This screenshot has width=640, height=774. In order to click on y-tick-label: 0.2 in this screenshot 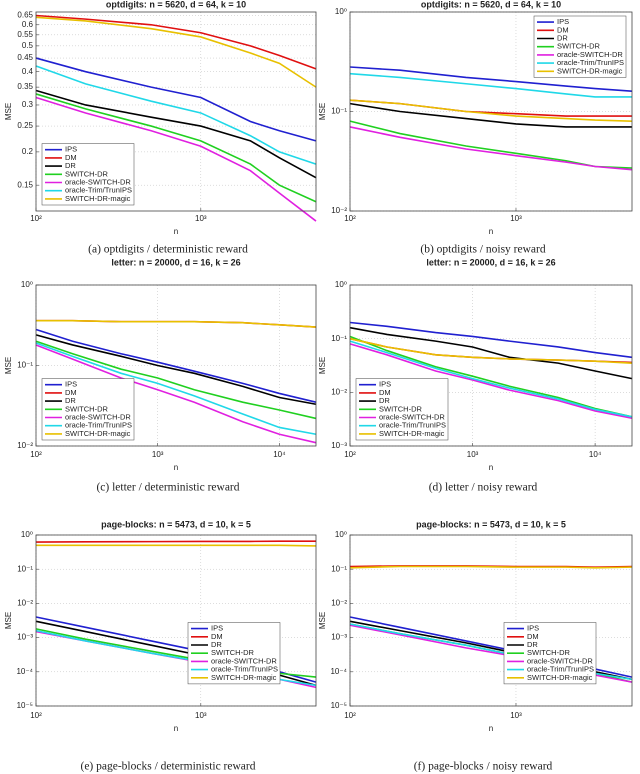, I will do `click(28, 151)`.